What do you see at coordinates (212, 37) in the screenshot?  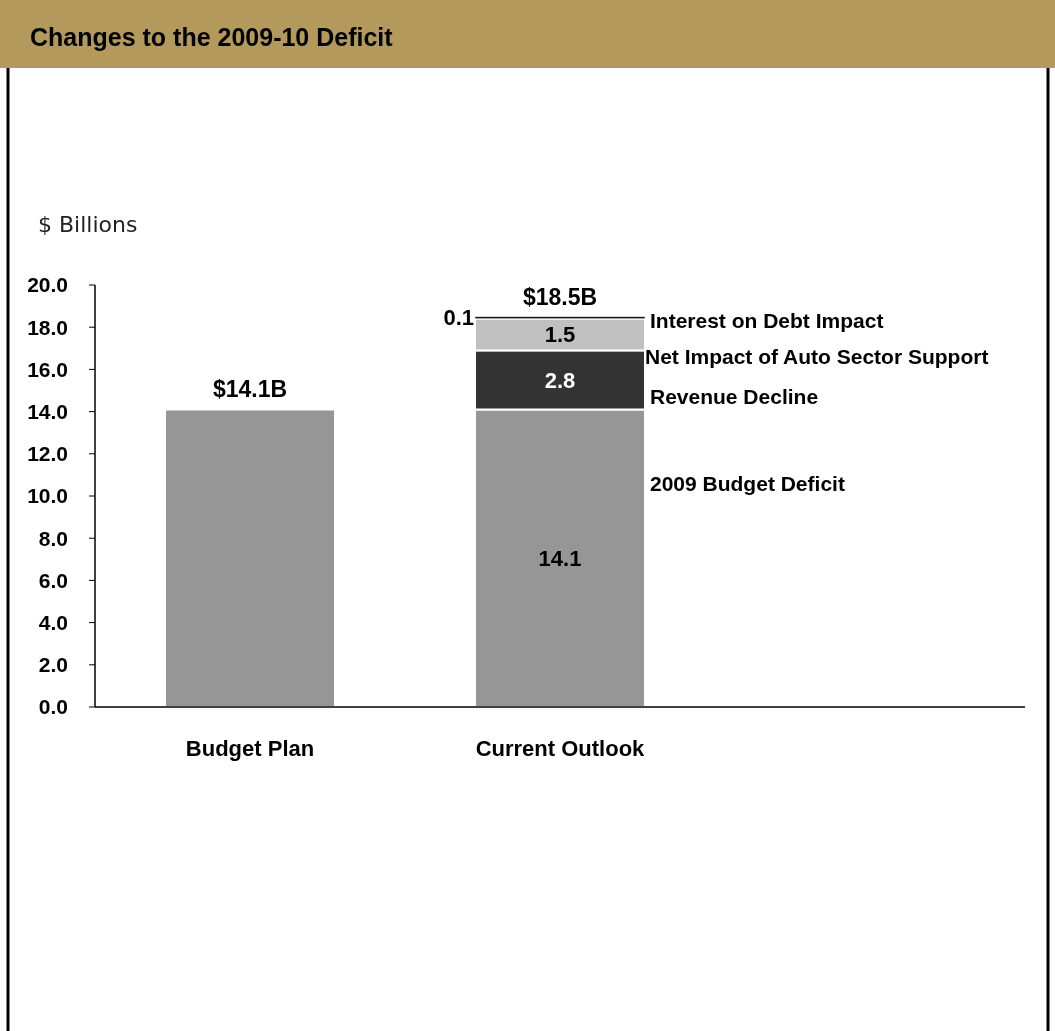 I see `chart-title: Changes to the 2009-10 Deficit` at bounding box center [212, 37].